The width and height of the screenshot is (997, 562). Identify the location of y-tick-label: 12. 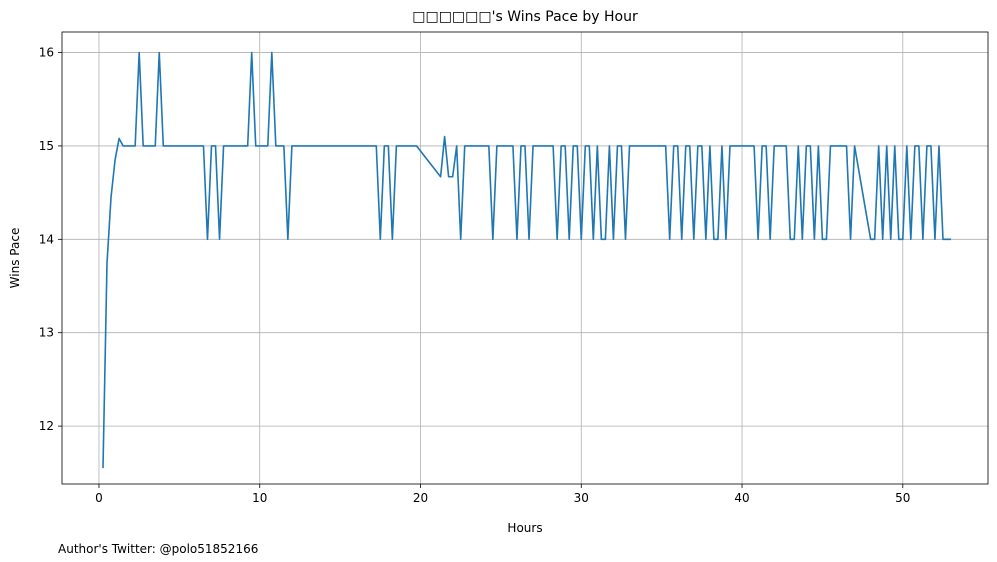
(46, 426).